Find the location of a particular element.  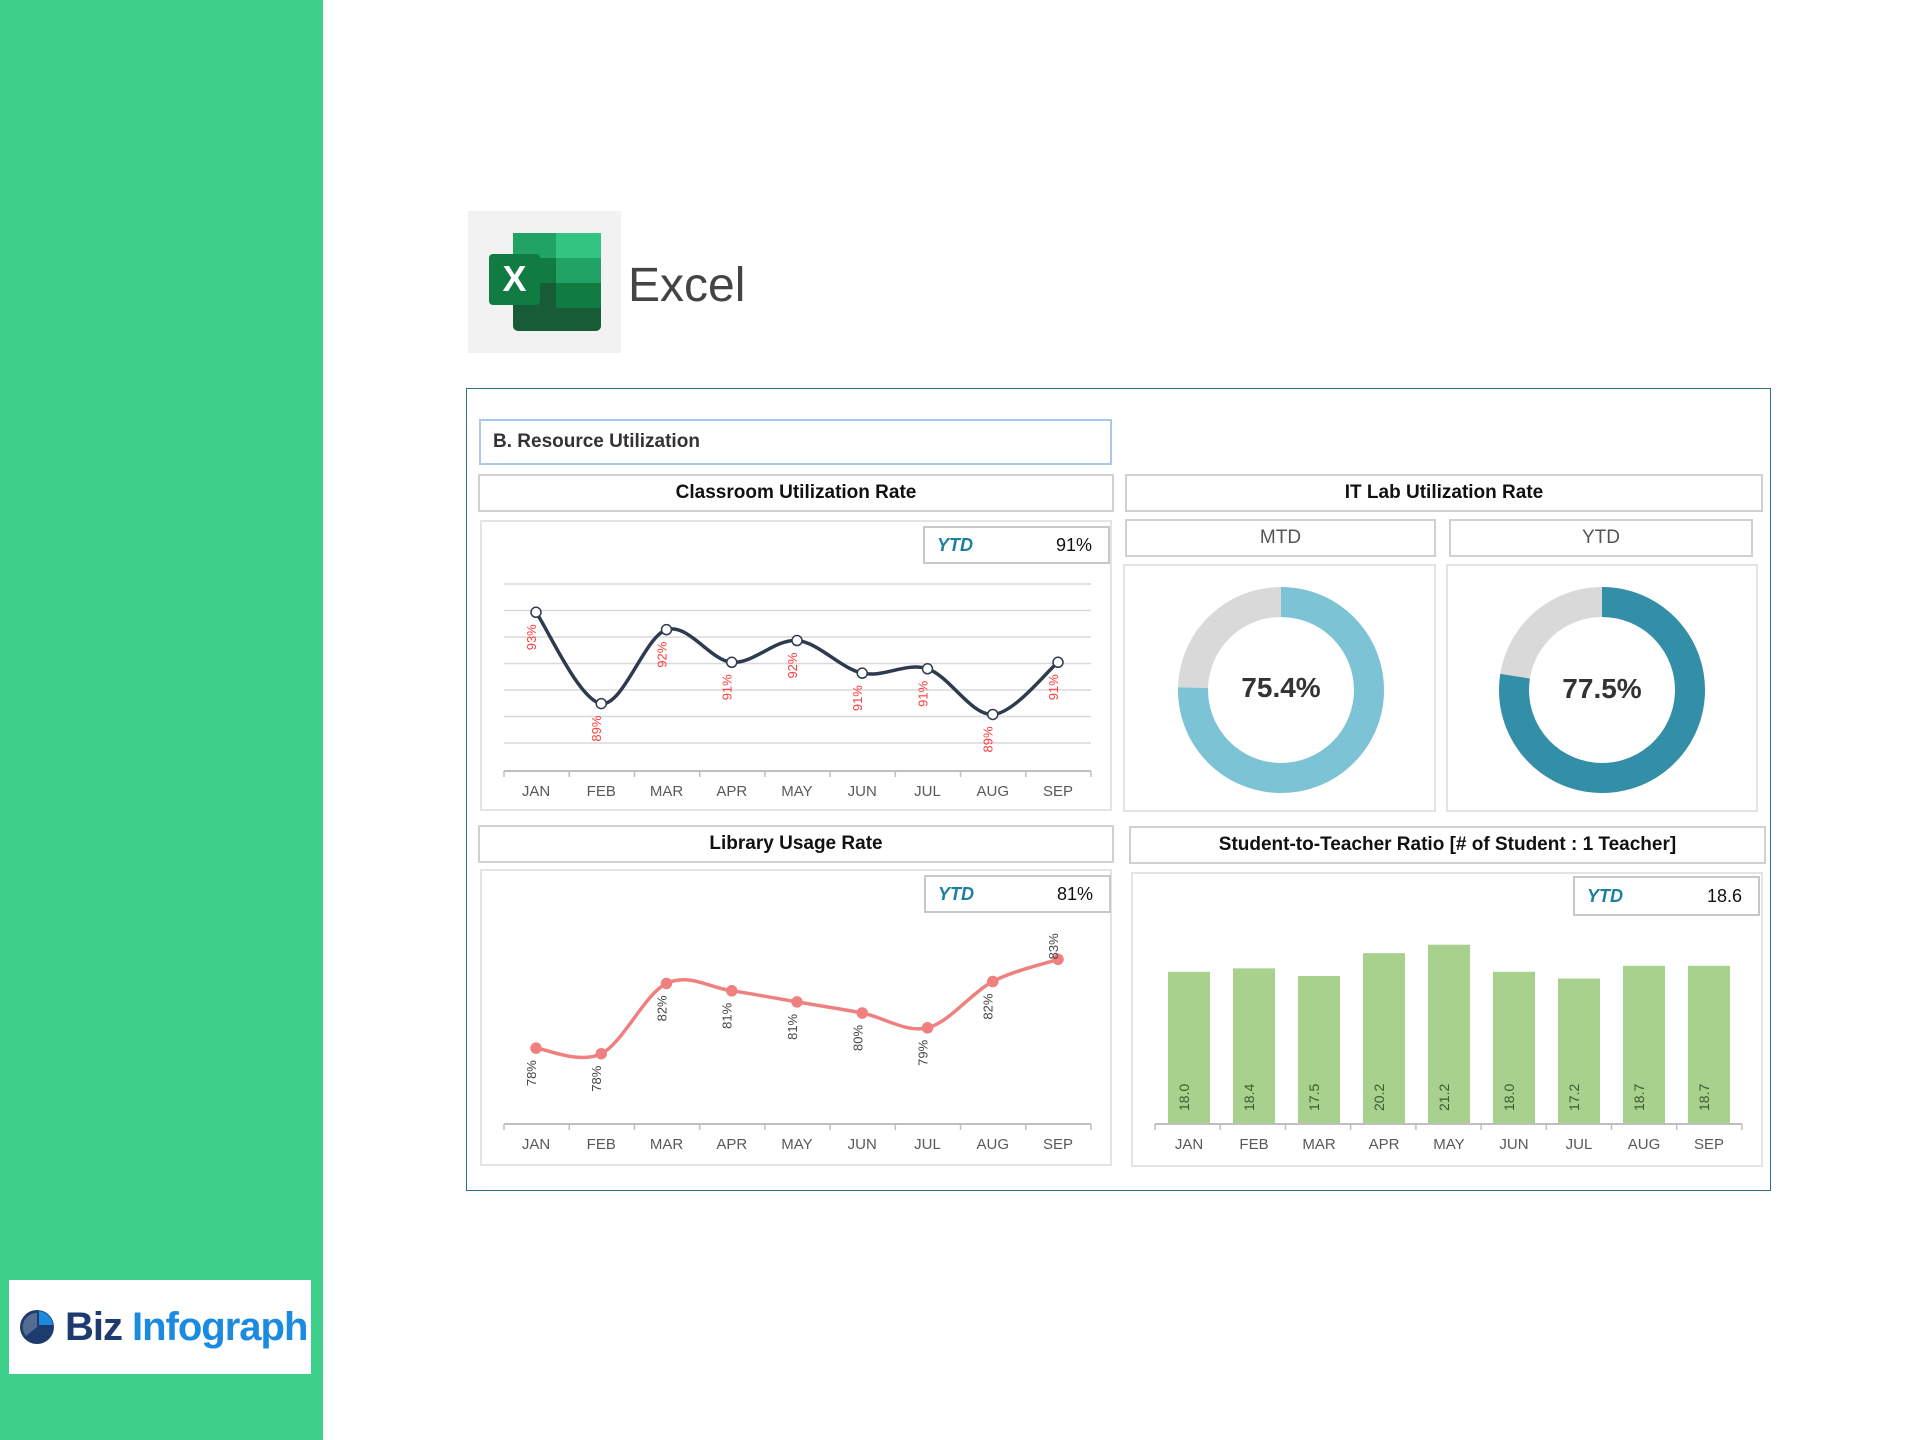

bar-label: 17.2 is located at coordinates (1574, 1097).